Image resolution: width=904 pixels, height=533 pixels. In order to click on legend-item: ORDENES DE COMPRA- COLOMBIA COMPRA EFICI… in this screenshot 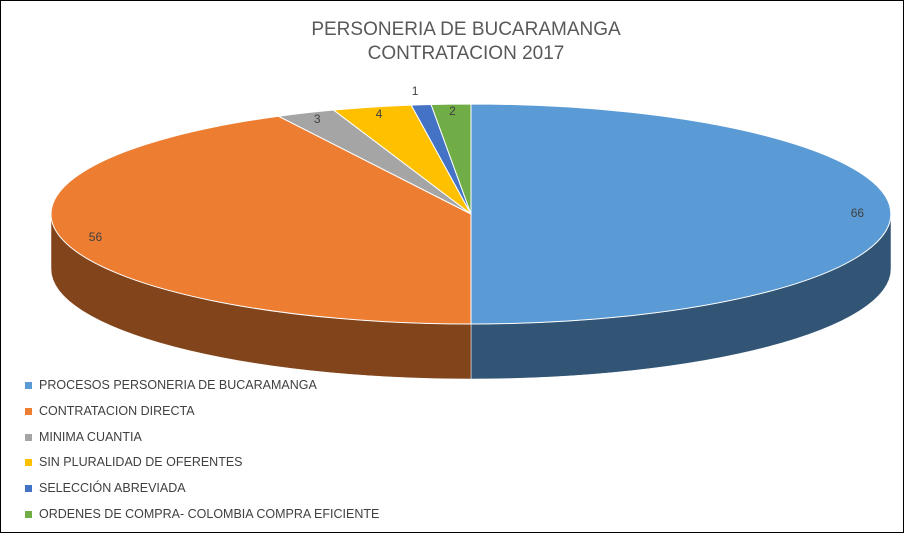, I will do `click(235, 519)`.